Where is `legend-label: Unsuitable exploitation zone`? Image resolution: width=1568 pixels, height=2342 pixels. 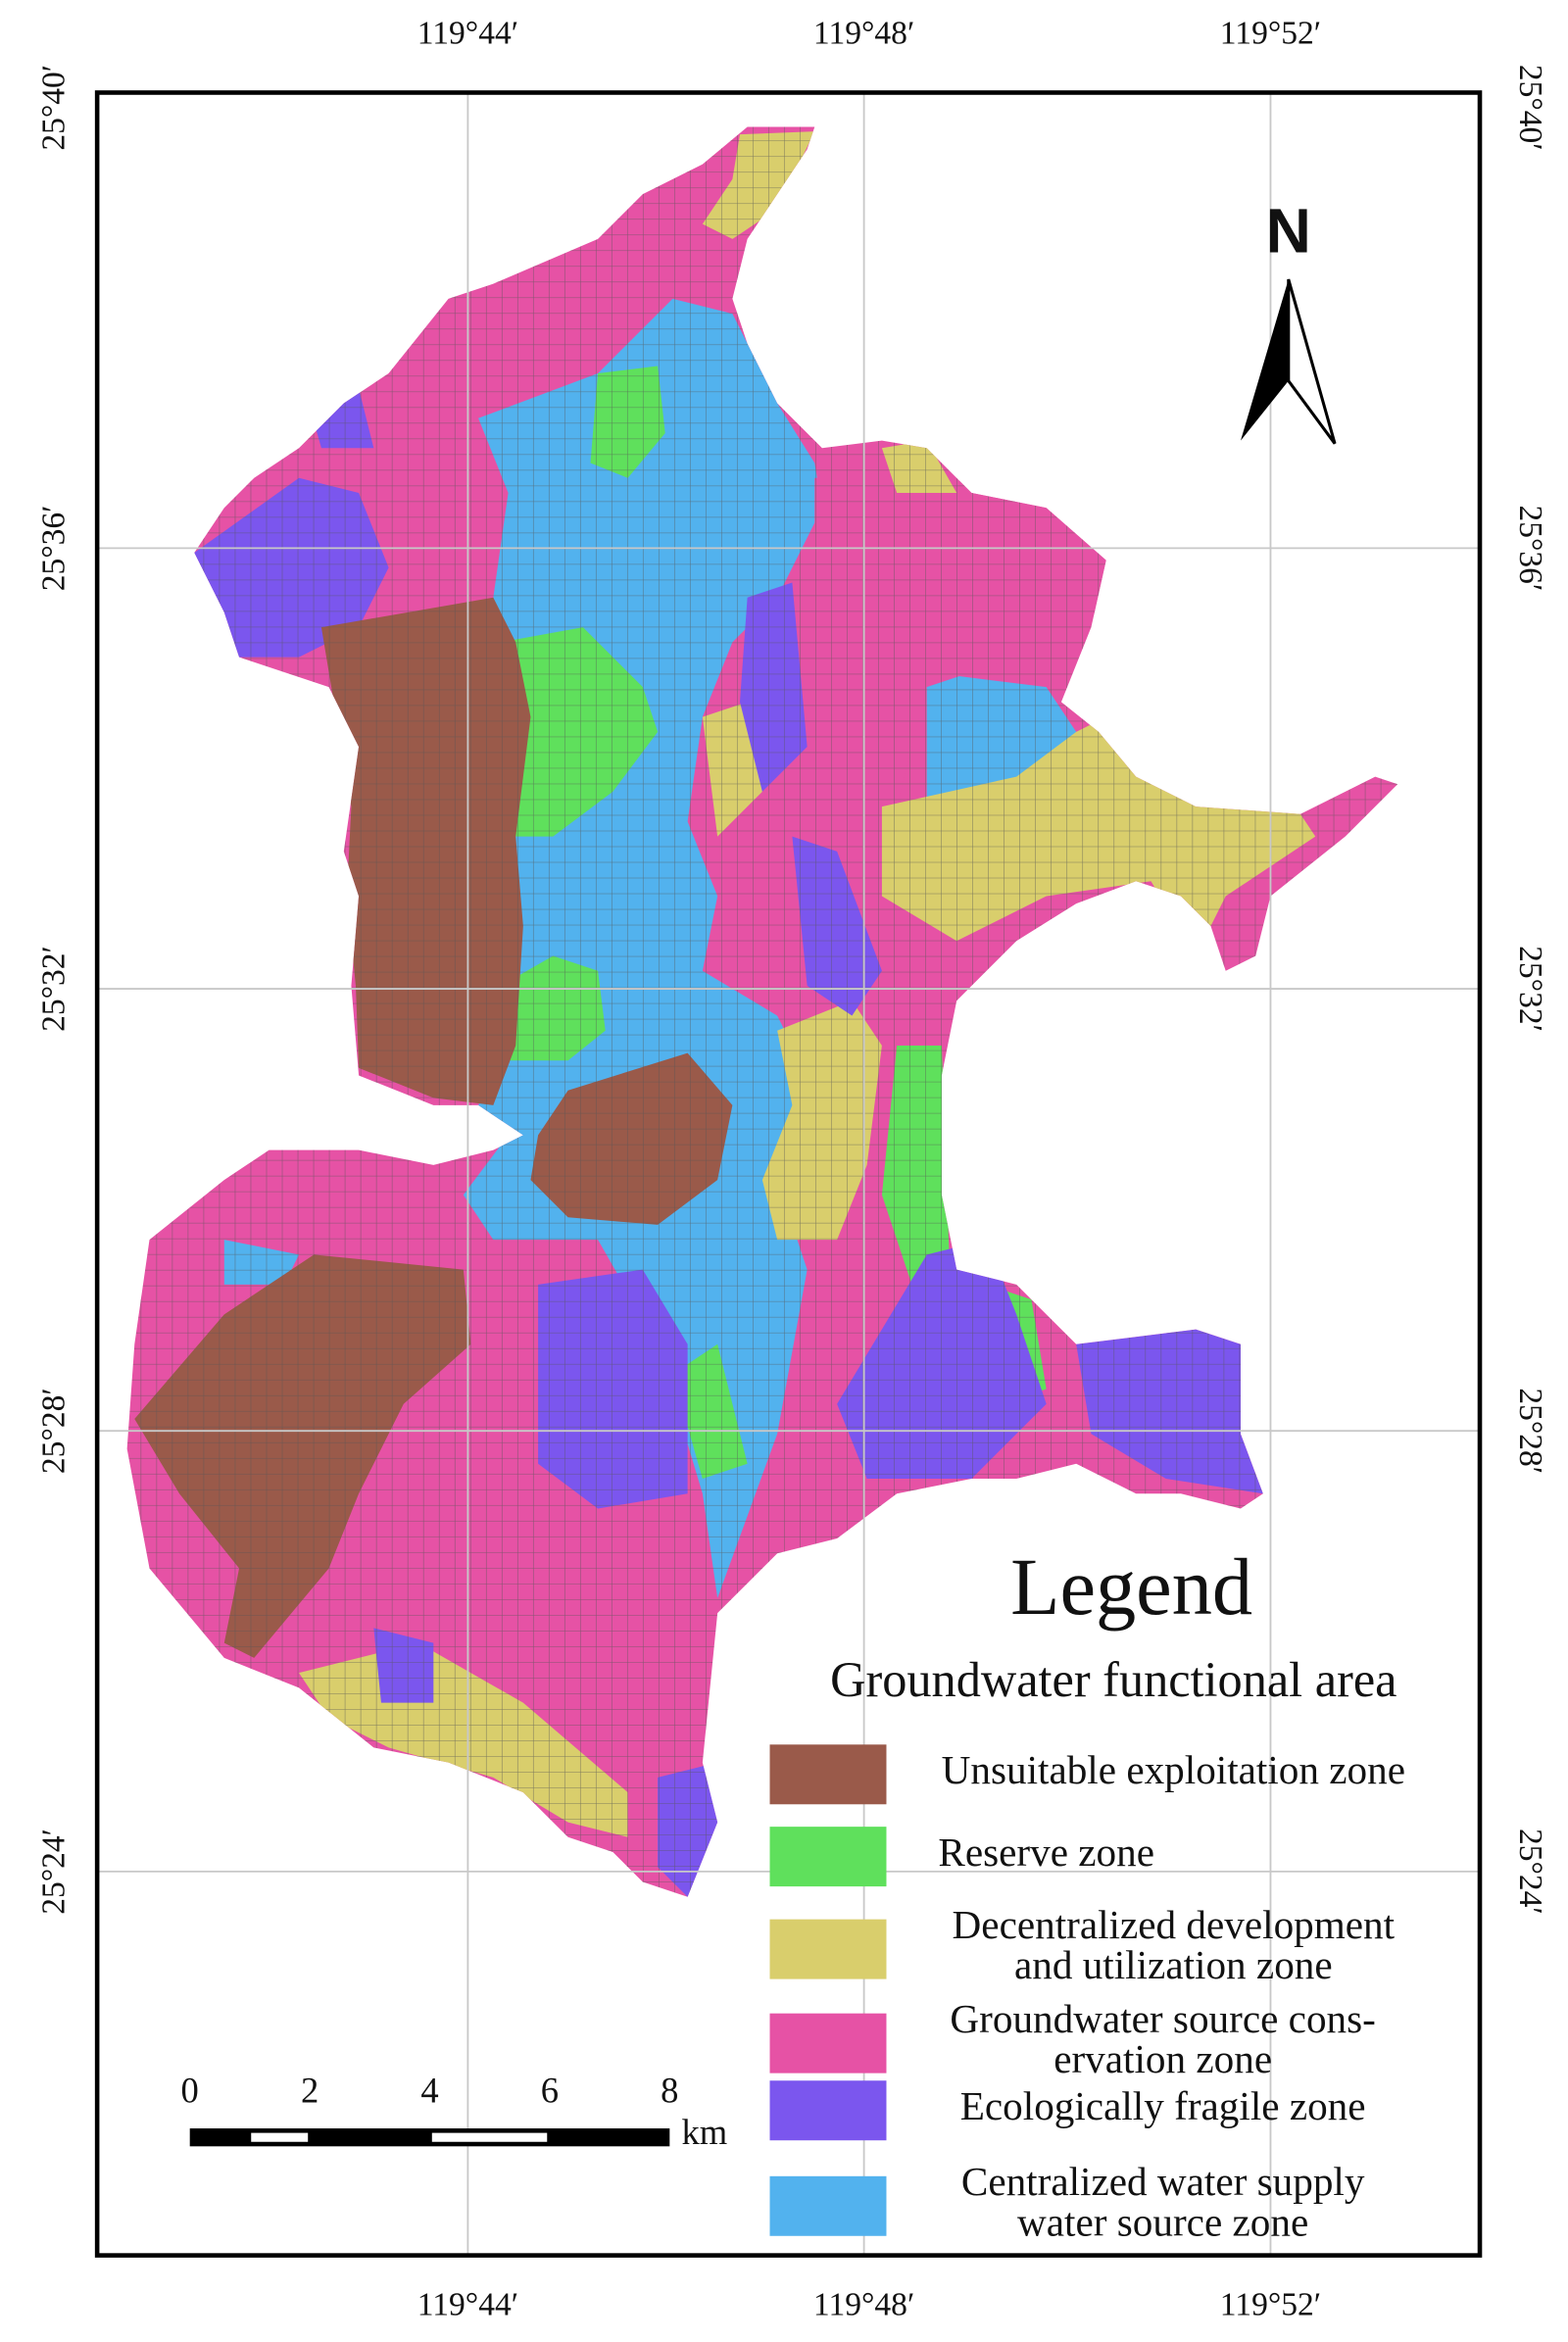
legend-label: Unsuitable exploitation zone is located at coordinates (1173, 1770).